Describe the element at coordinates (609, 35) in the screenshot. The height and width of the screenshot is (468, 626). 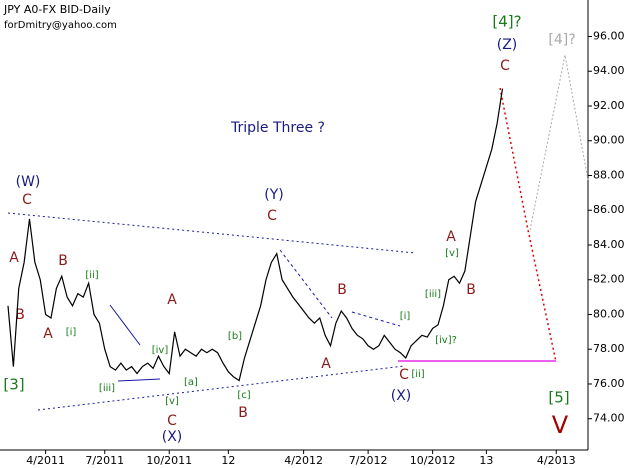
I see `y-tick-label: 96.00` at that location.